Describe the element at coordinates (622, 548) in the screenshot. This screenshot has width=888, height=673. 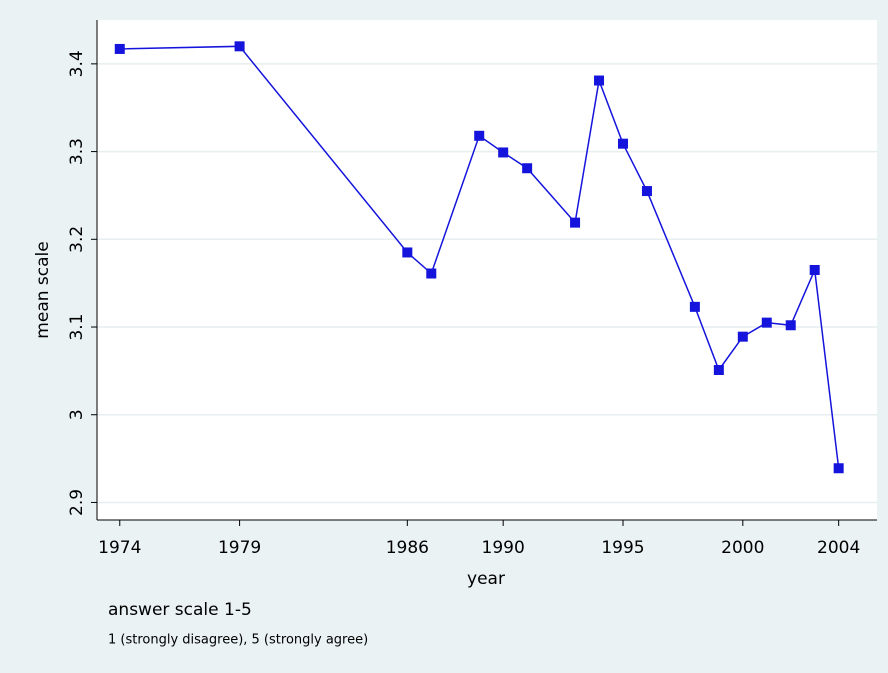
I see `x-tick-label: 1995` at that location.